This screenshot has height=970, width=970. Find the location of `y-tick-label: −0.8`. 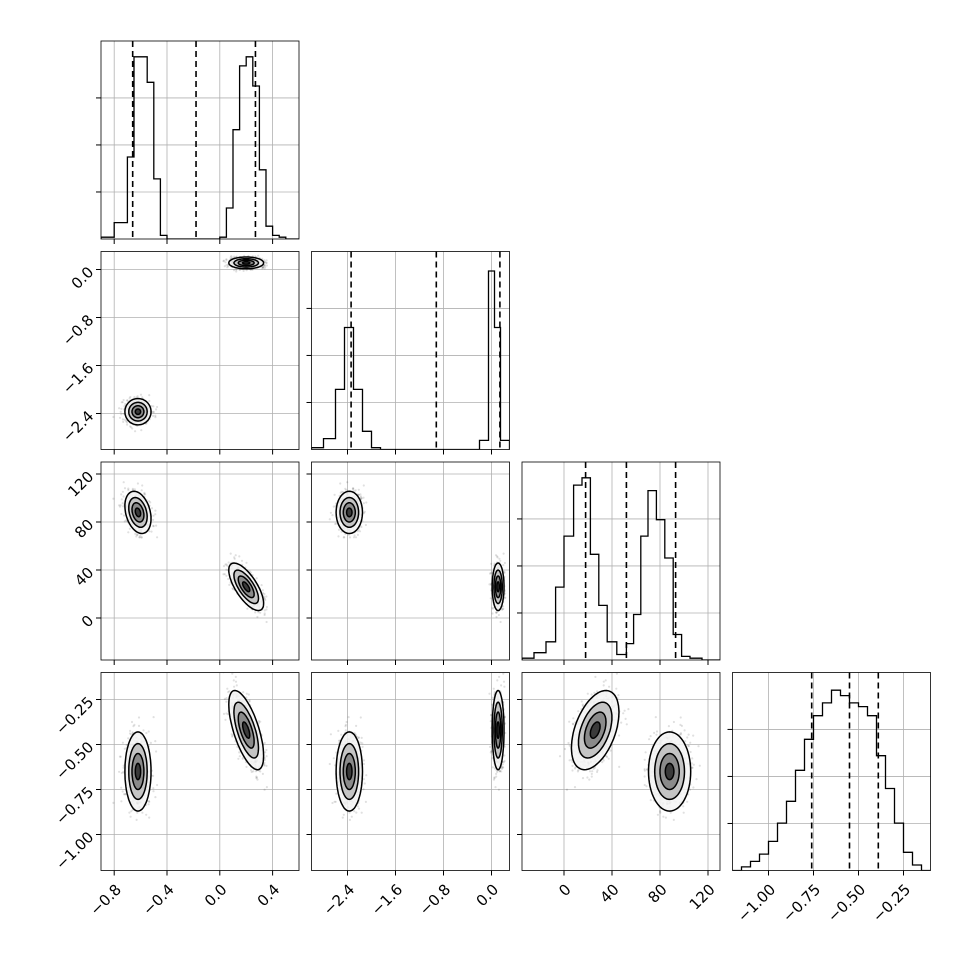

y-tick-label: −0.8 is located at coordinates (78, 330).